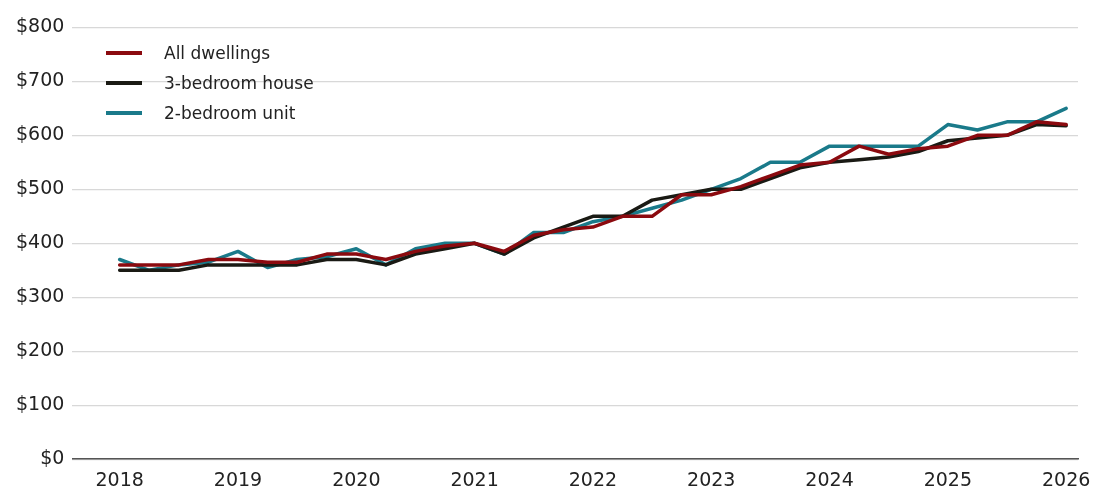 This screenshot has width=1108, height=503. I want to click on x-tick-label: 2025, so click(948, 478).